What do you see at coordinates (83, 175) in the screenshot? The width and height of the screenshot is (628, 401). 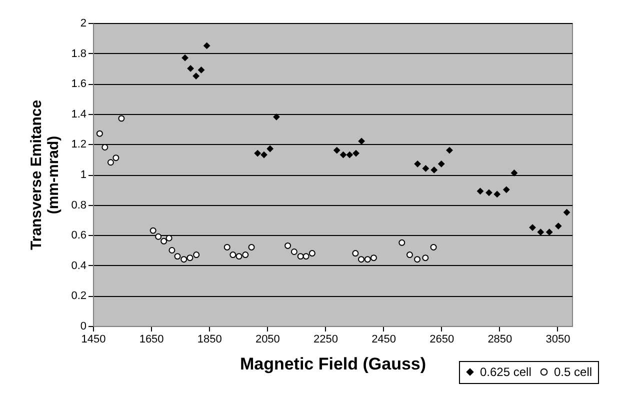 I see `y-tick-label: 1` at bounding box center [83, 175].